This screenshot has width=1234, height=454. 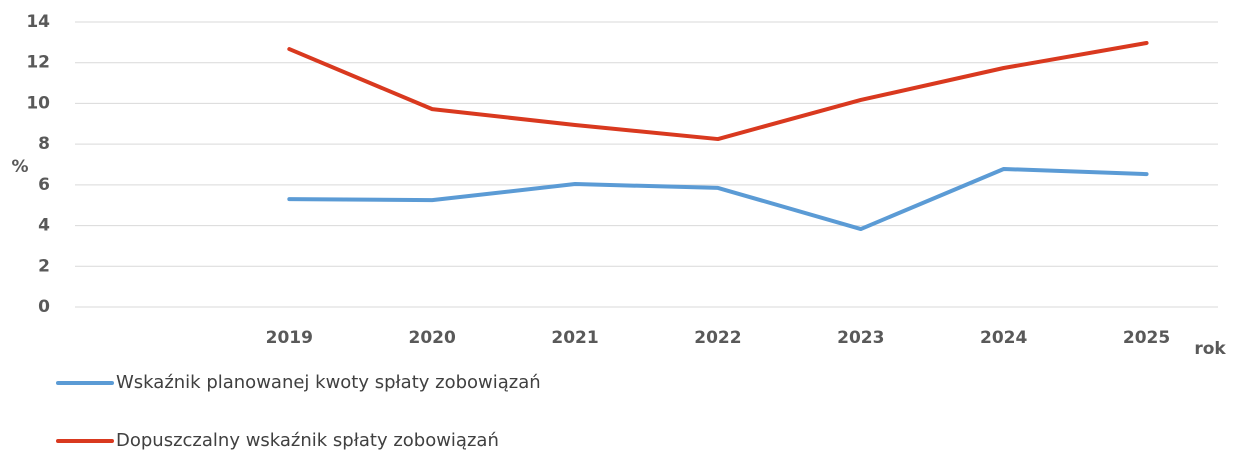 What do you see at coordinates (1210, 349) in the screenshot?
I see `x-axis-label: rok` at bounding box center [1210, 349].